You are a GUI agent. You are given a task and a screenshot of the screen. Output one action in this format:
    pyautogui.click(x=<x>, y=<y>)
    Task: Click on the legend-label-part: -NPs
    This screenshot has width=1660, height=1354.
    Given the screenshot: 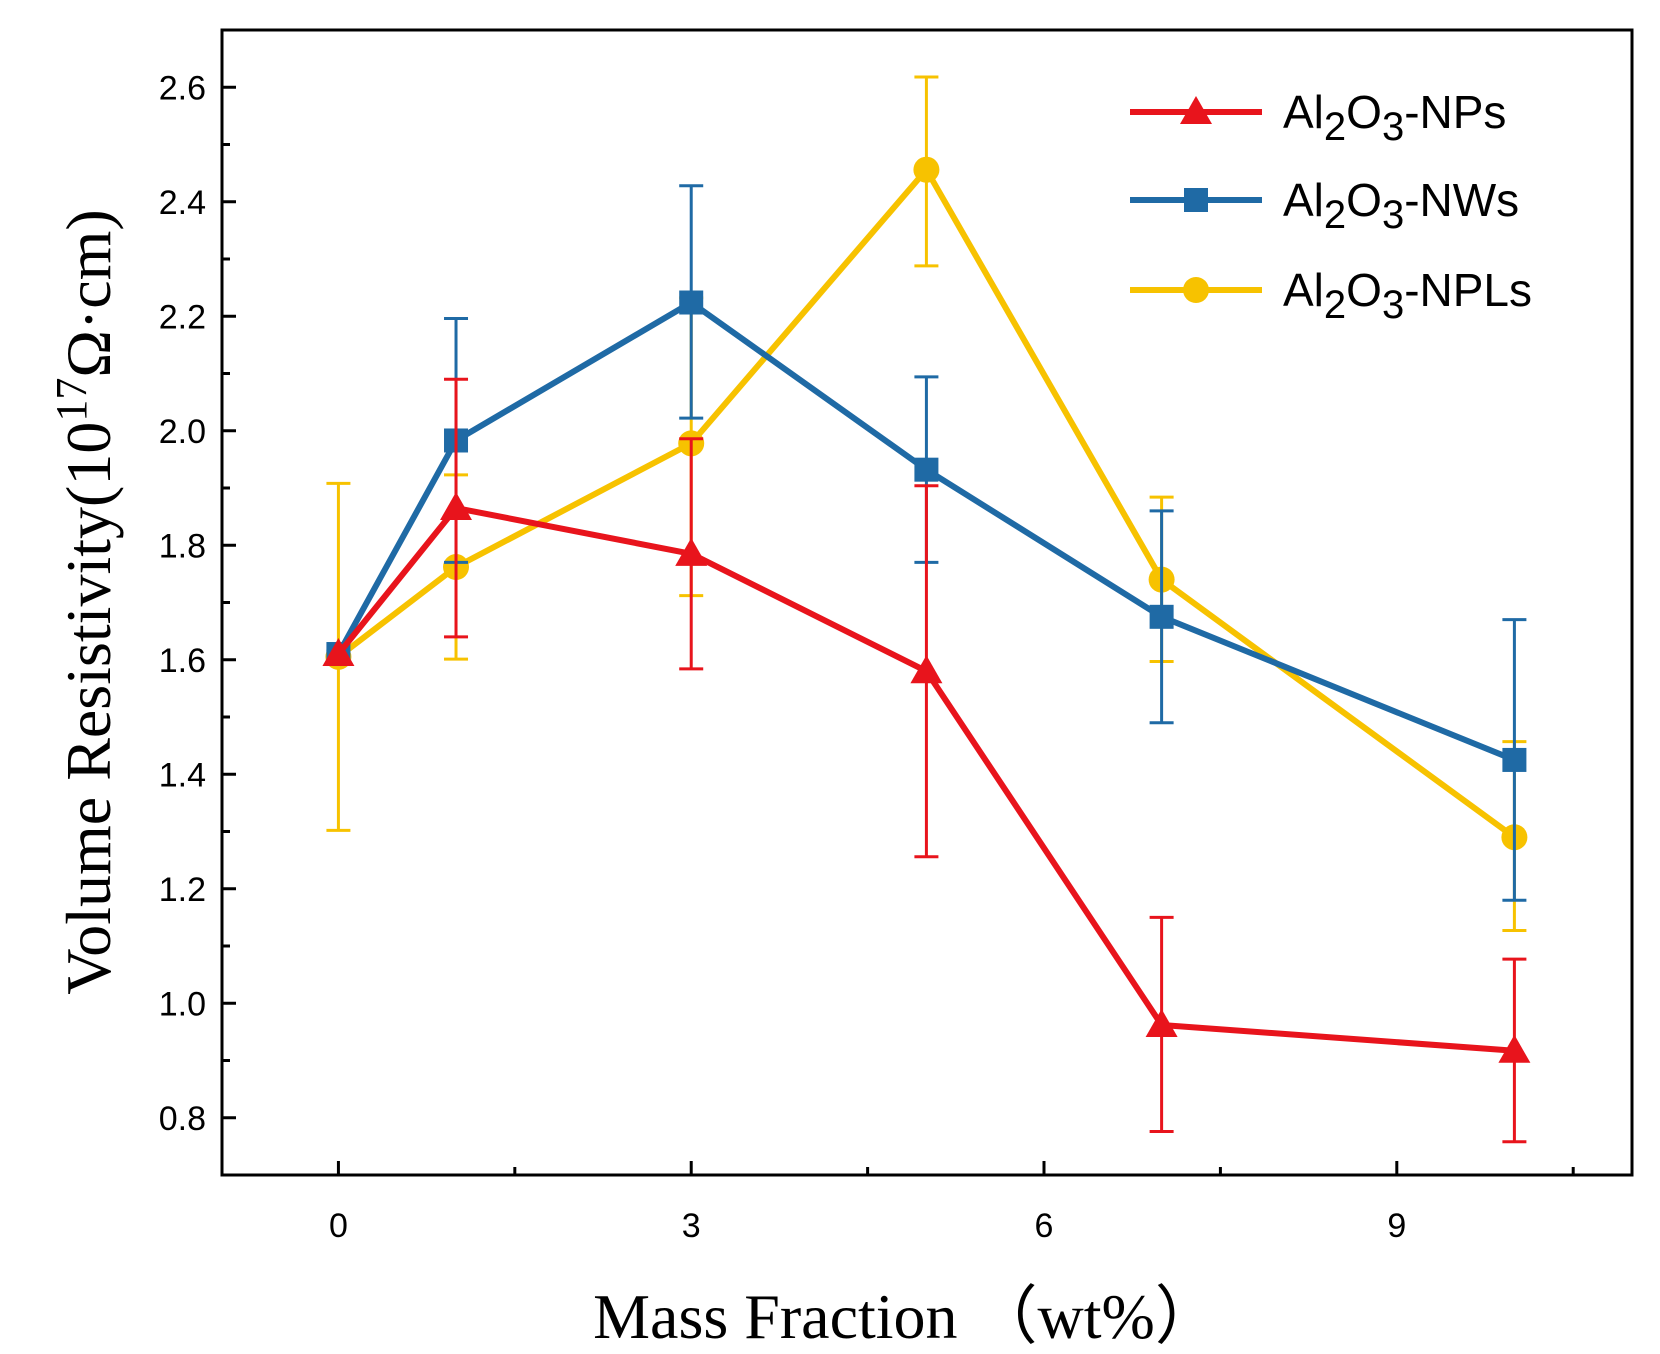 What is the action you would take?
    pyautogui.click(x=1455, y=112)
    